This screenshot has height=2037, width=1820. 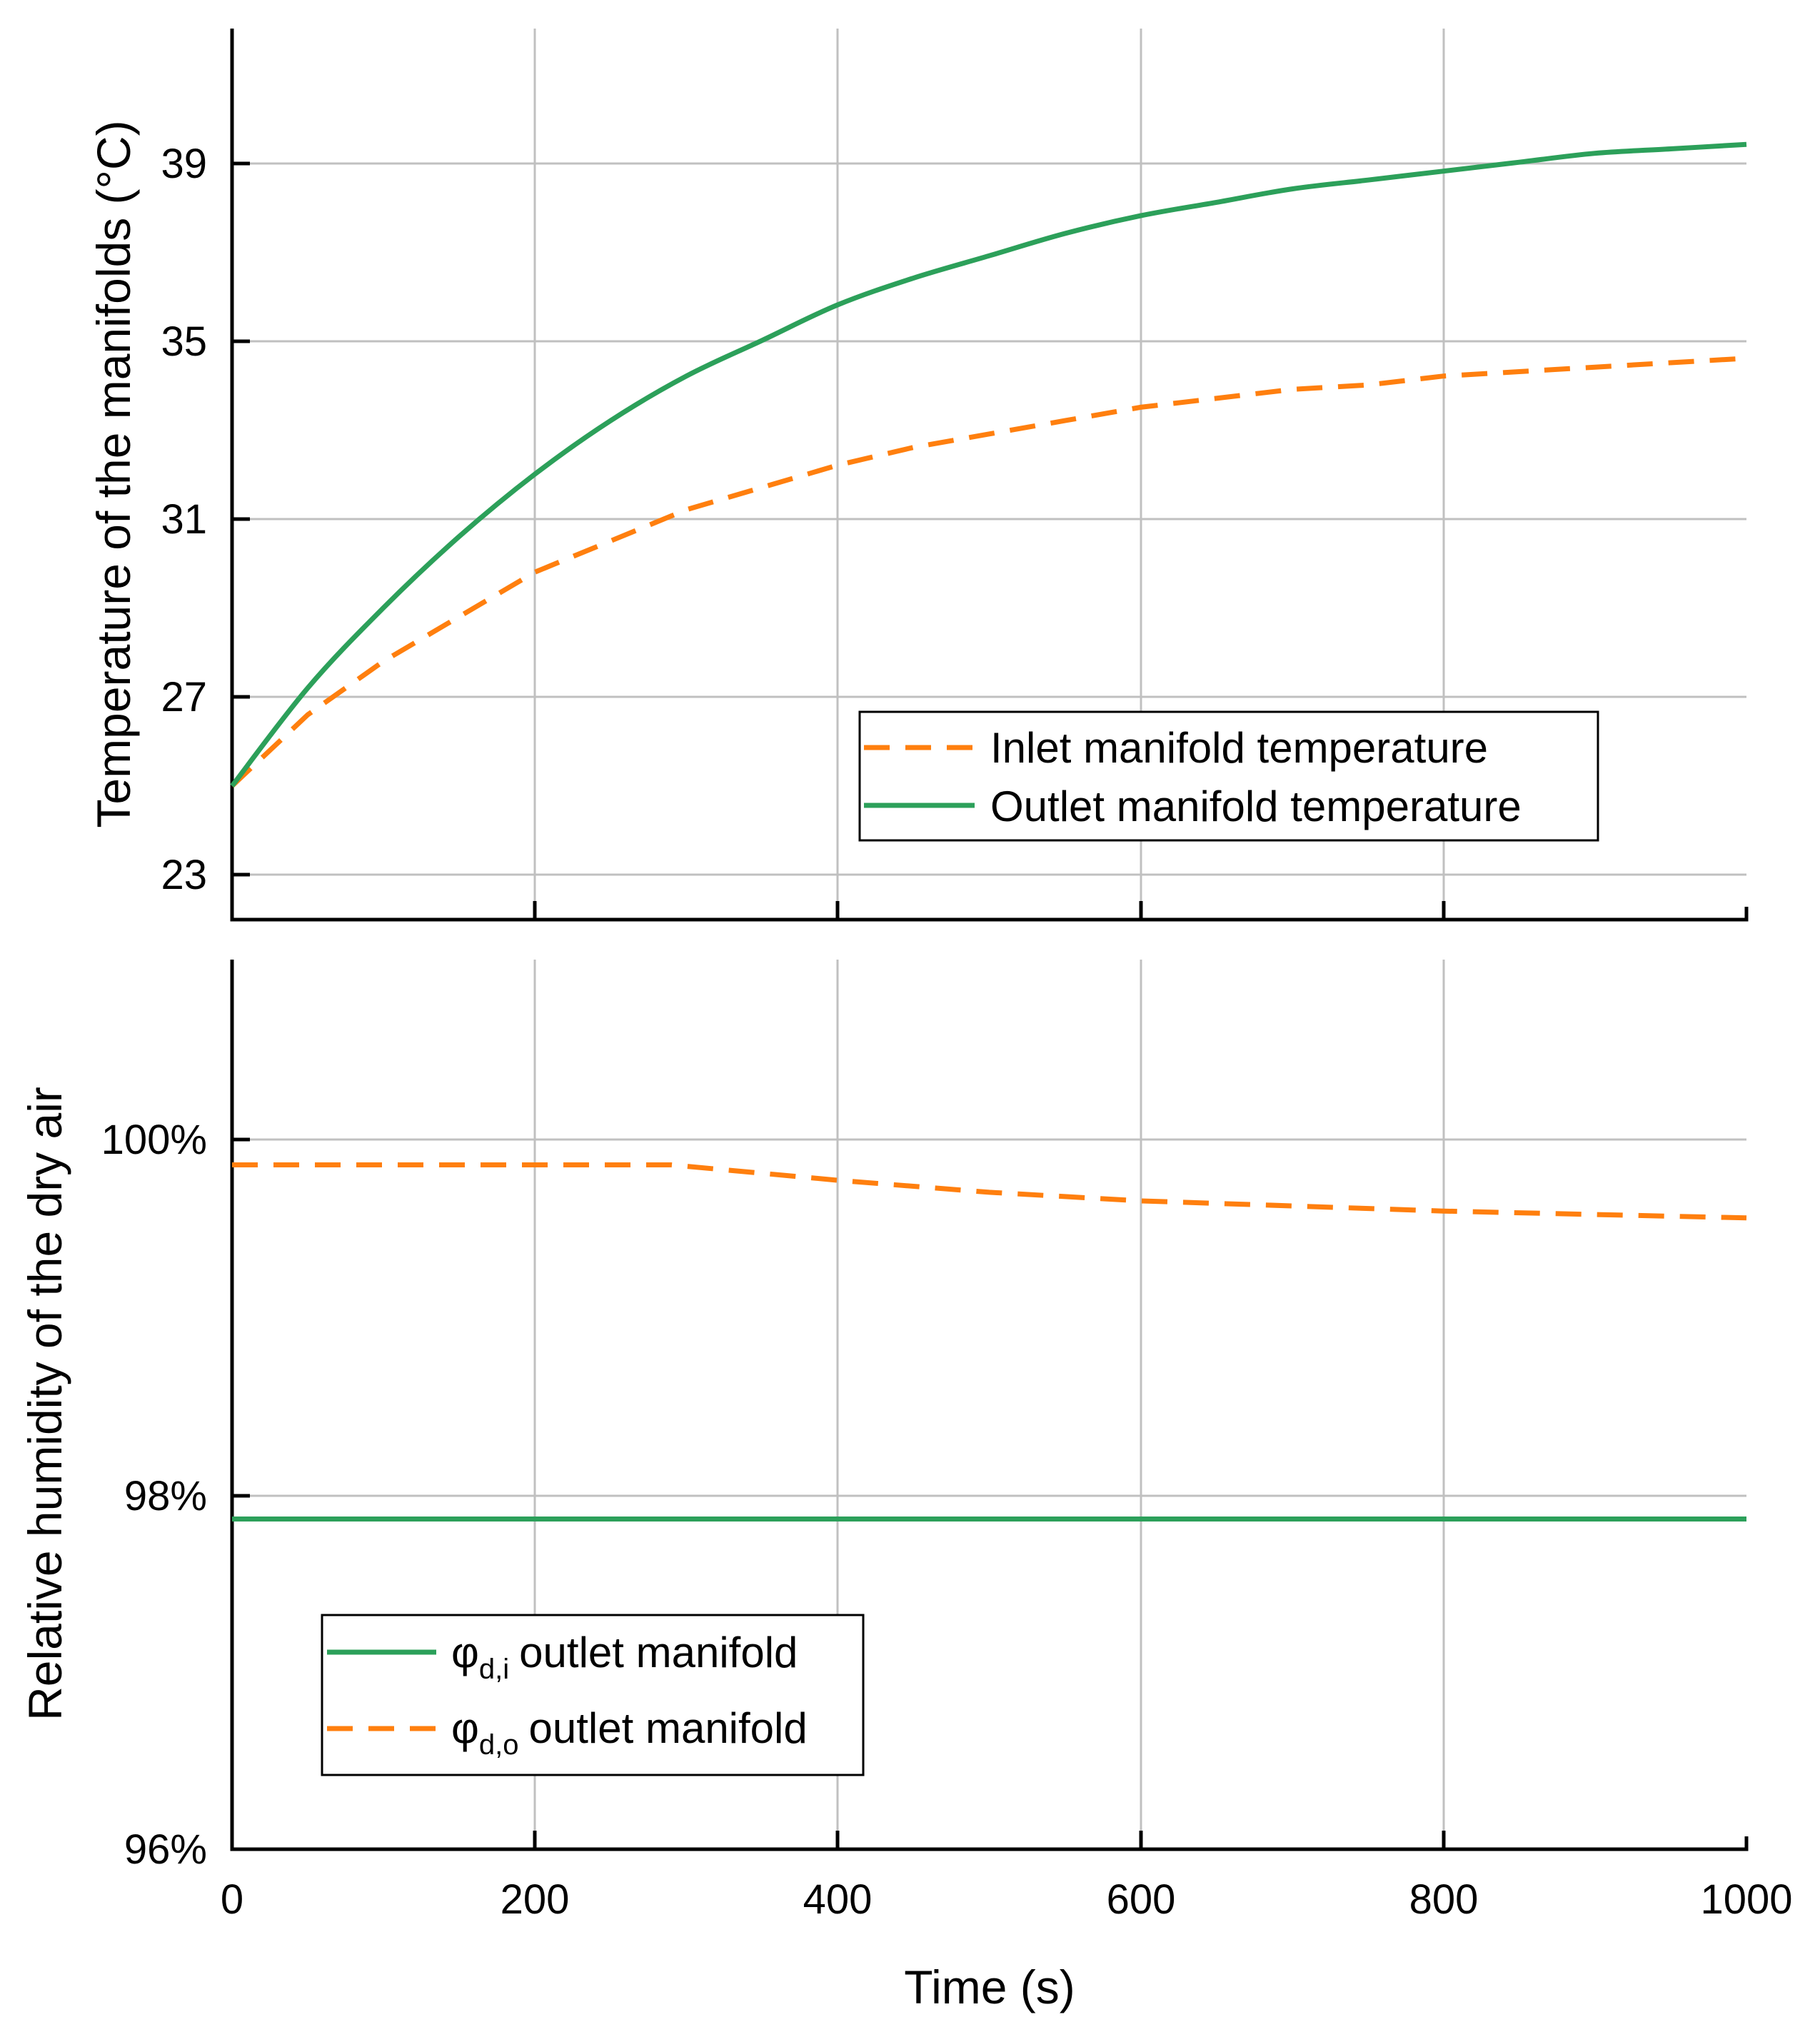 I want to click on humidity-legend: φd,i outlet manifold φd,o outlet manifold, so click(x=593, y=1695).